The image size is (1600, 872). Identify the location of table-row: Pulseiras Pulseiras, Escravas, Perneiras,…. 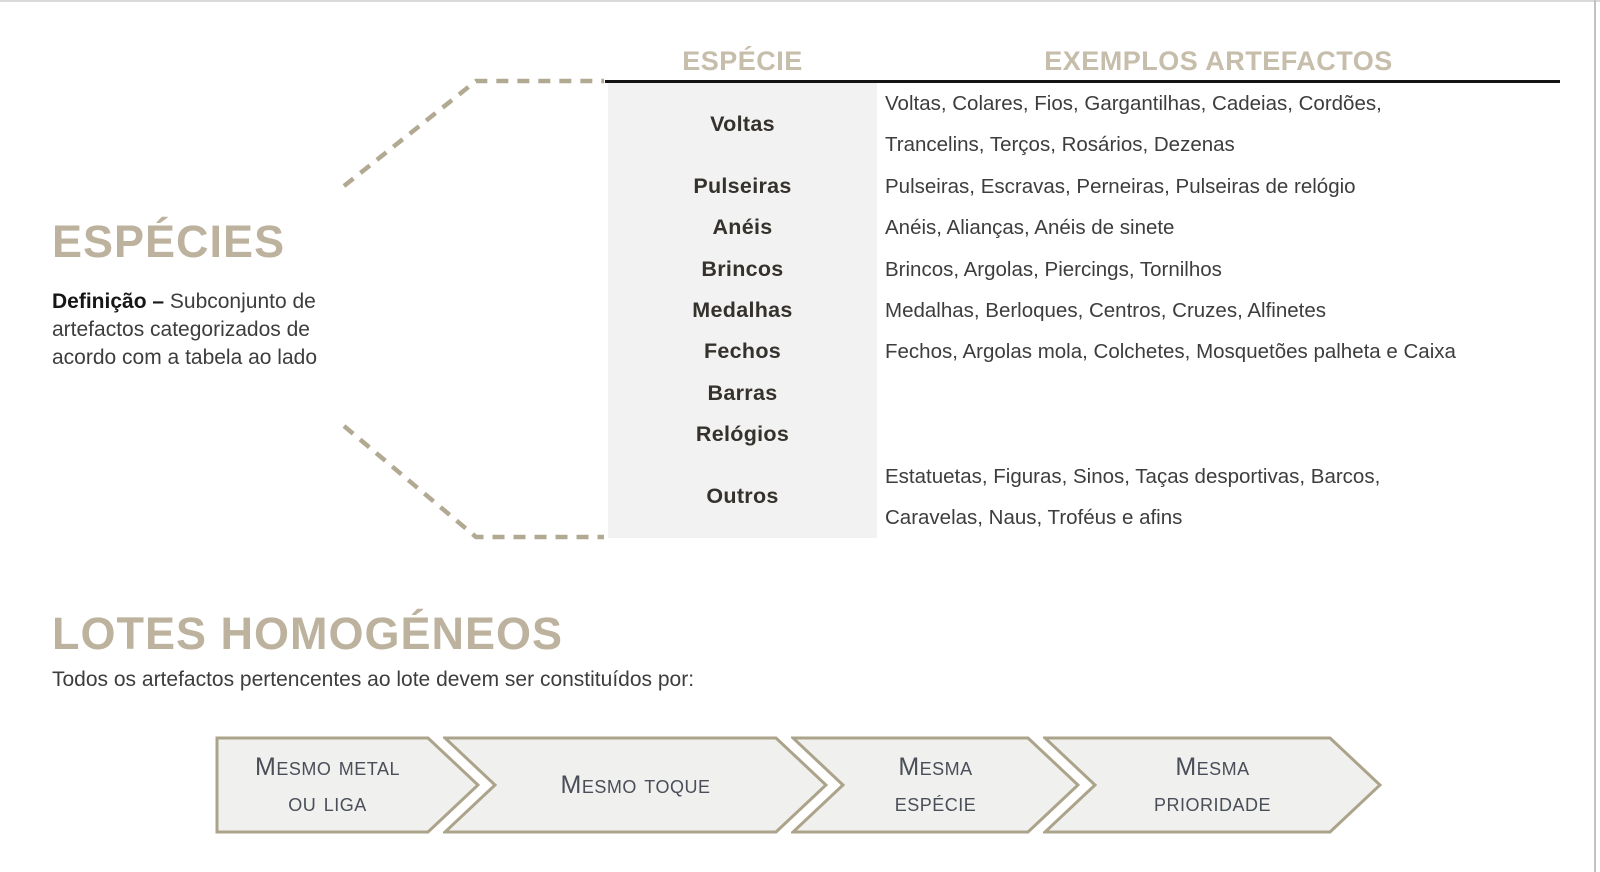
(1084, 186).